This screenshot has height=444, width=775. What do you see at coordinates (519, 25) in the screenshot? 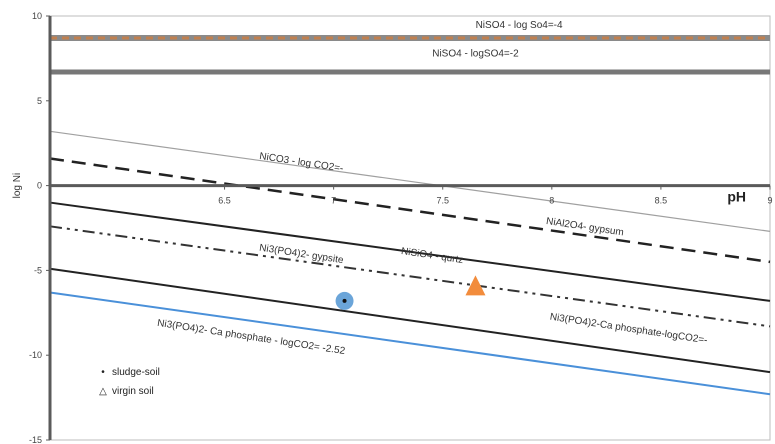
I see `line-label-0: NiSO4 - log So4=-4` at bounding box center [519, 25].